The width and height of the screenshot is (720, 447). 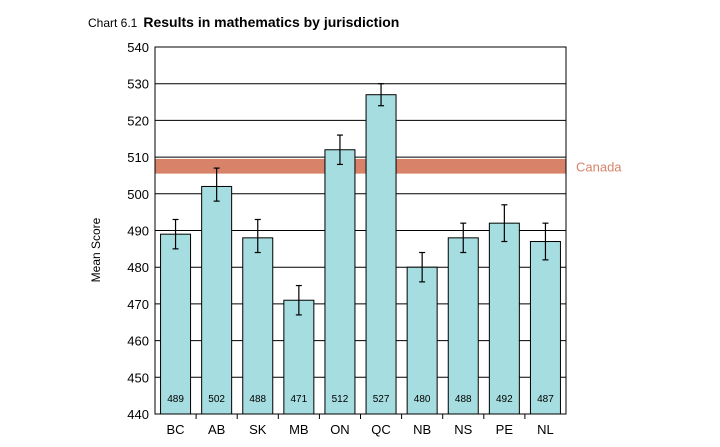 What do you see at coordinates (422, 399) in the screenshot?
I see `bar-value-label-NB: 480` at bounding box center [422, 399].